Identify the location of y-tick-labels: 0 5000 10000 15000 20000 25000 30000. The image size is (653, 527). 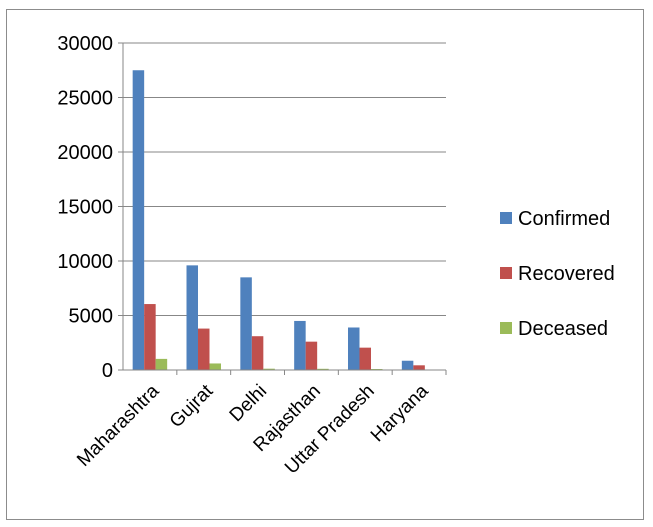
(85, 207).